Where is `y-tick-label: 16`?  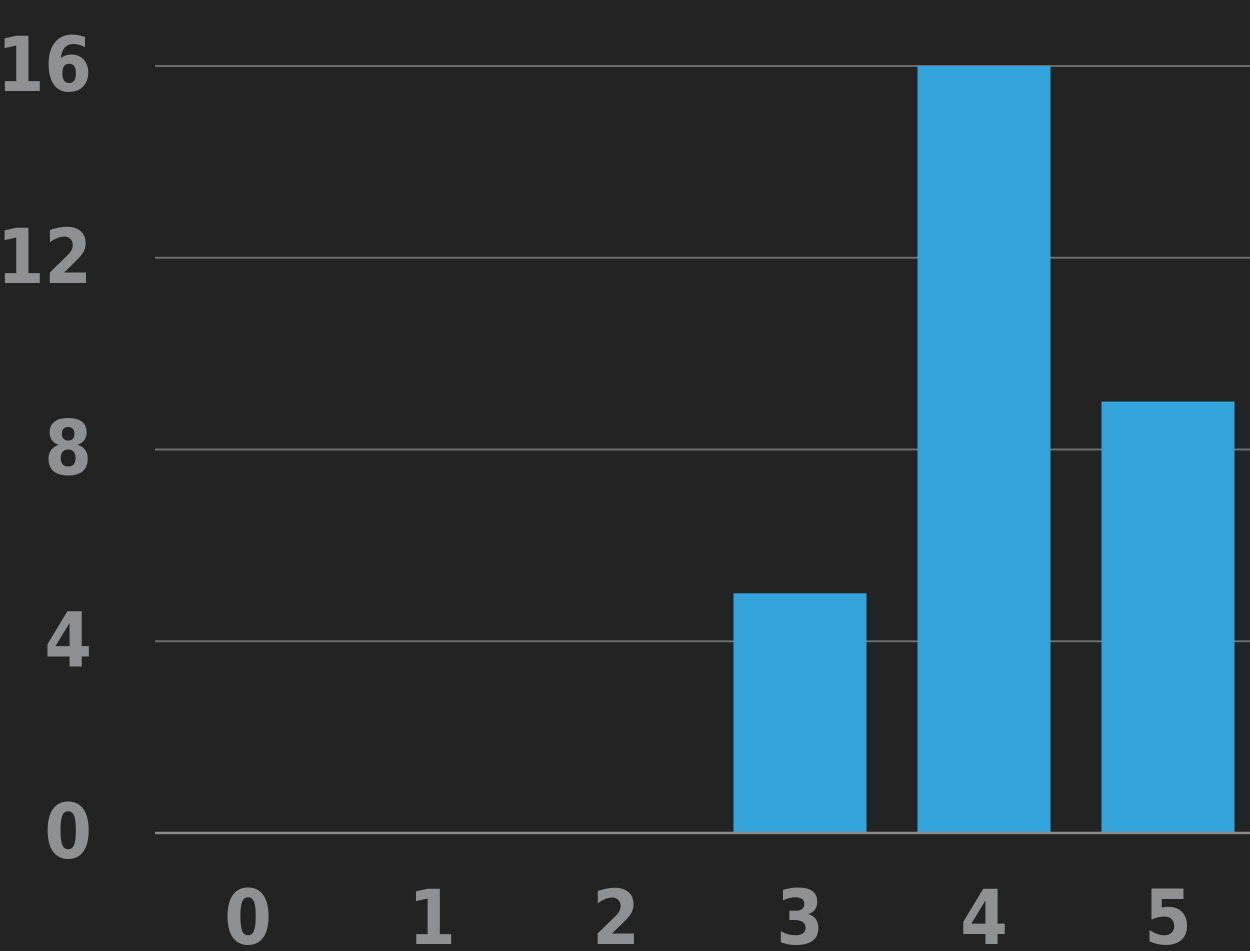 y-tick-label: 16 is located at coordinates (46, 64).